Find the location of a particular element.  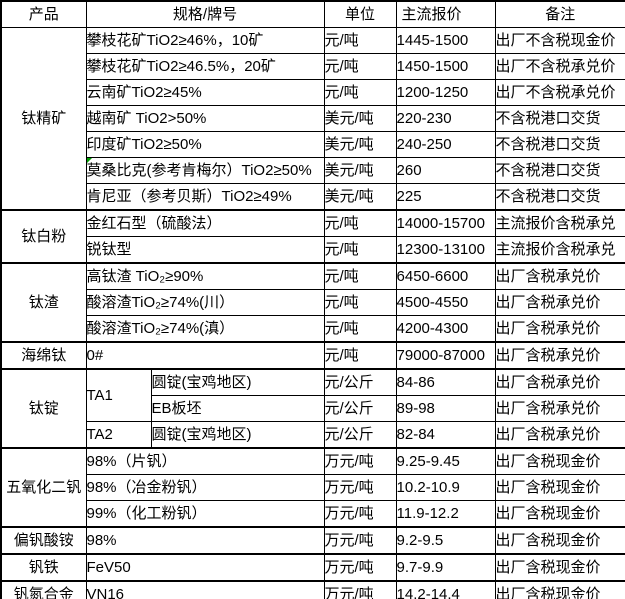

table-row: TA2 圆锭(宝鸡地区) 元/公斤 82-84 出厂含税承兑价 is located at coordinates (313, 435).